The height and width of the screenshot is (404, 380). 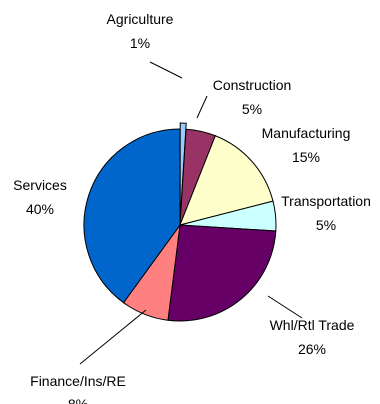 What do you see at coordinates (252, 109) in the screenshot?
I see `slice-value-construction: 5%` at bounding box center [252, 109].